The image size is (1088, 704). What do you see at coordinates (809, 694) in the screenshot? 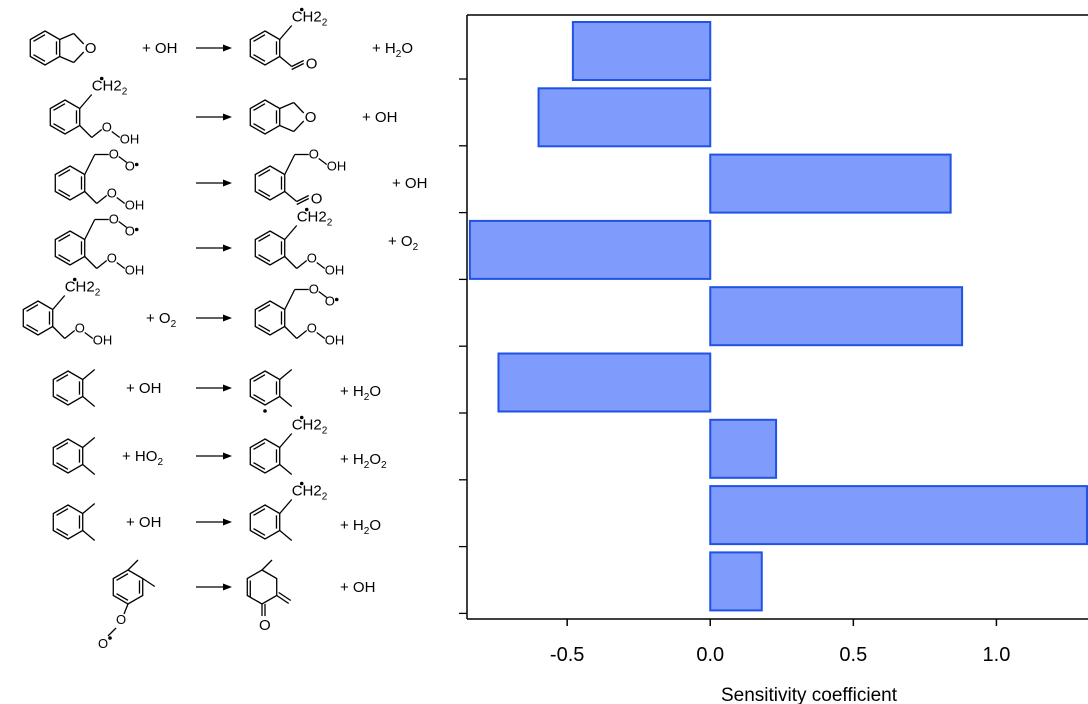
I see `x-axis-title: Sensitivity coefficient` at bounding box center [809, 694].